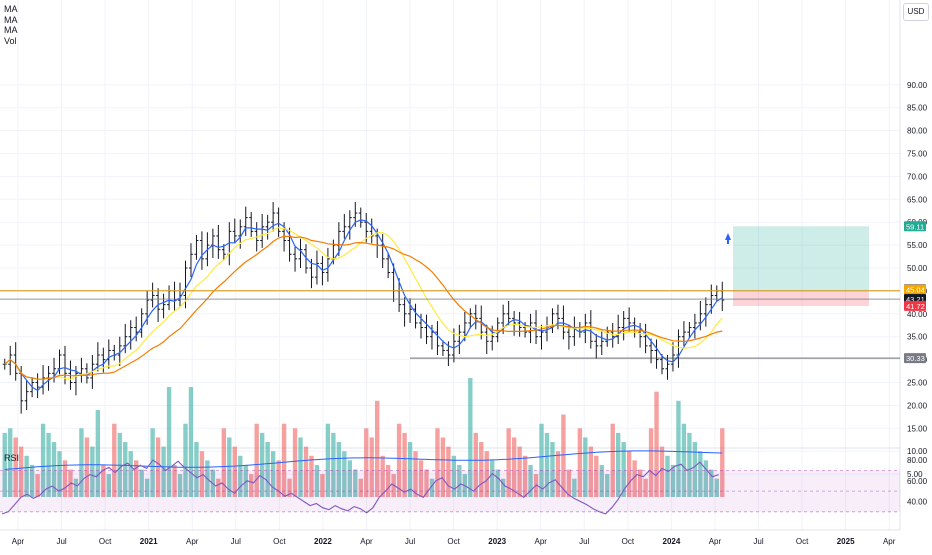  Describe the element at coordinates (497, 541) in the screenshot. I see `x-tick-label: 2023` at that location.